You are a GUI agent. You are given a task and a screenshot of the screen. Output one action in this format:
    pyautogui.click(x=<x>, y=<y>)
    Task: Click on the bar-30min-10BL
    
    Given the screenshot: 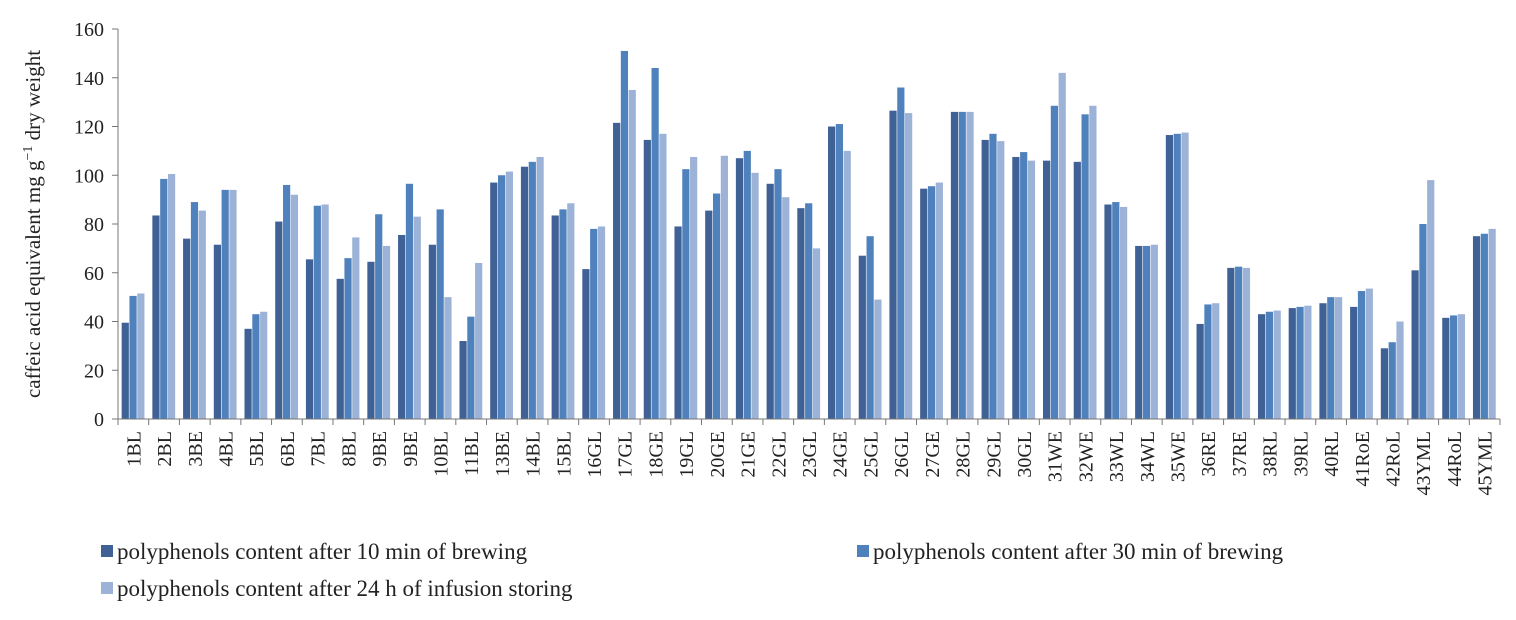 What is the action you would take?
    pyautogui.click(x=440, y=314)
    